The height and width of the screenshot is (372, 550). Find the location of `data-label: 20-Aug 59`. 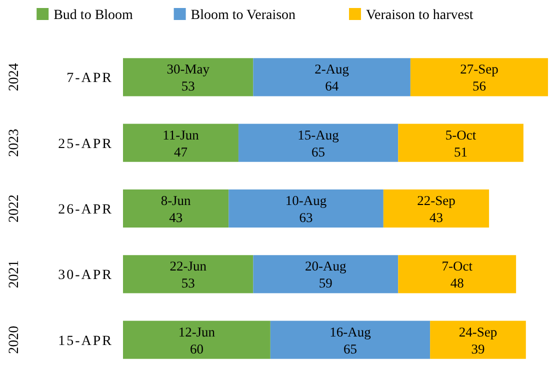

data-label: 20-Aug 59 is located at coordinates (326, 274).